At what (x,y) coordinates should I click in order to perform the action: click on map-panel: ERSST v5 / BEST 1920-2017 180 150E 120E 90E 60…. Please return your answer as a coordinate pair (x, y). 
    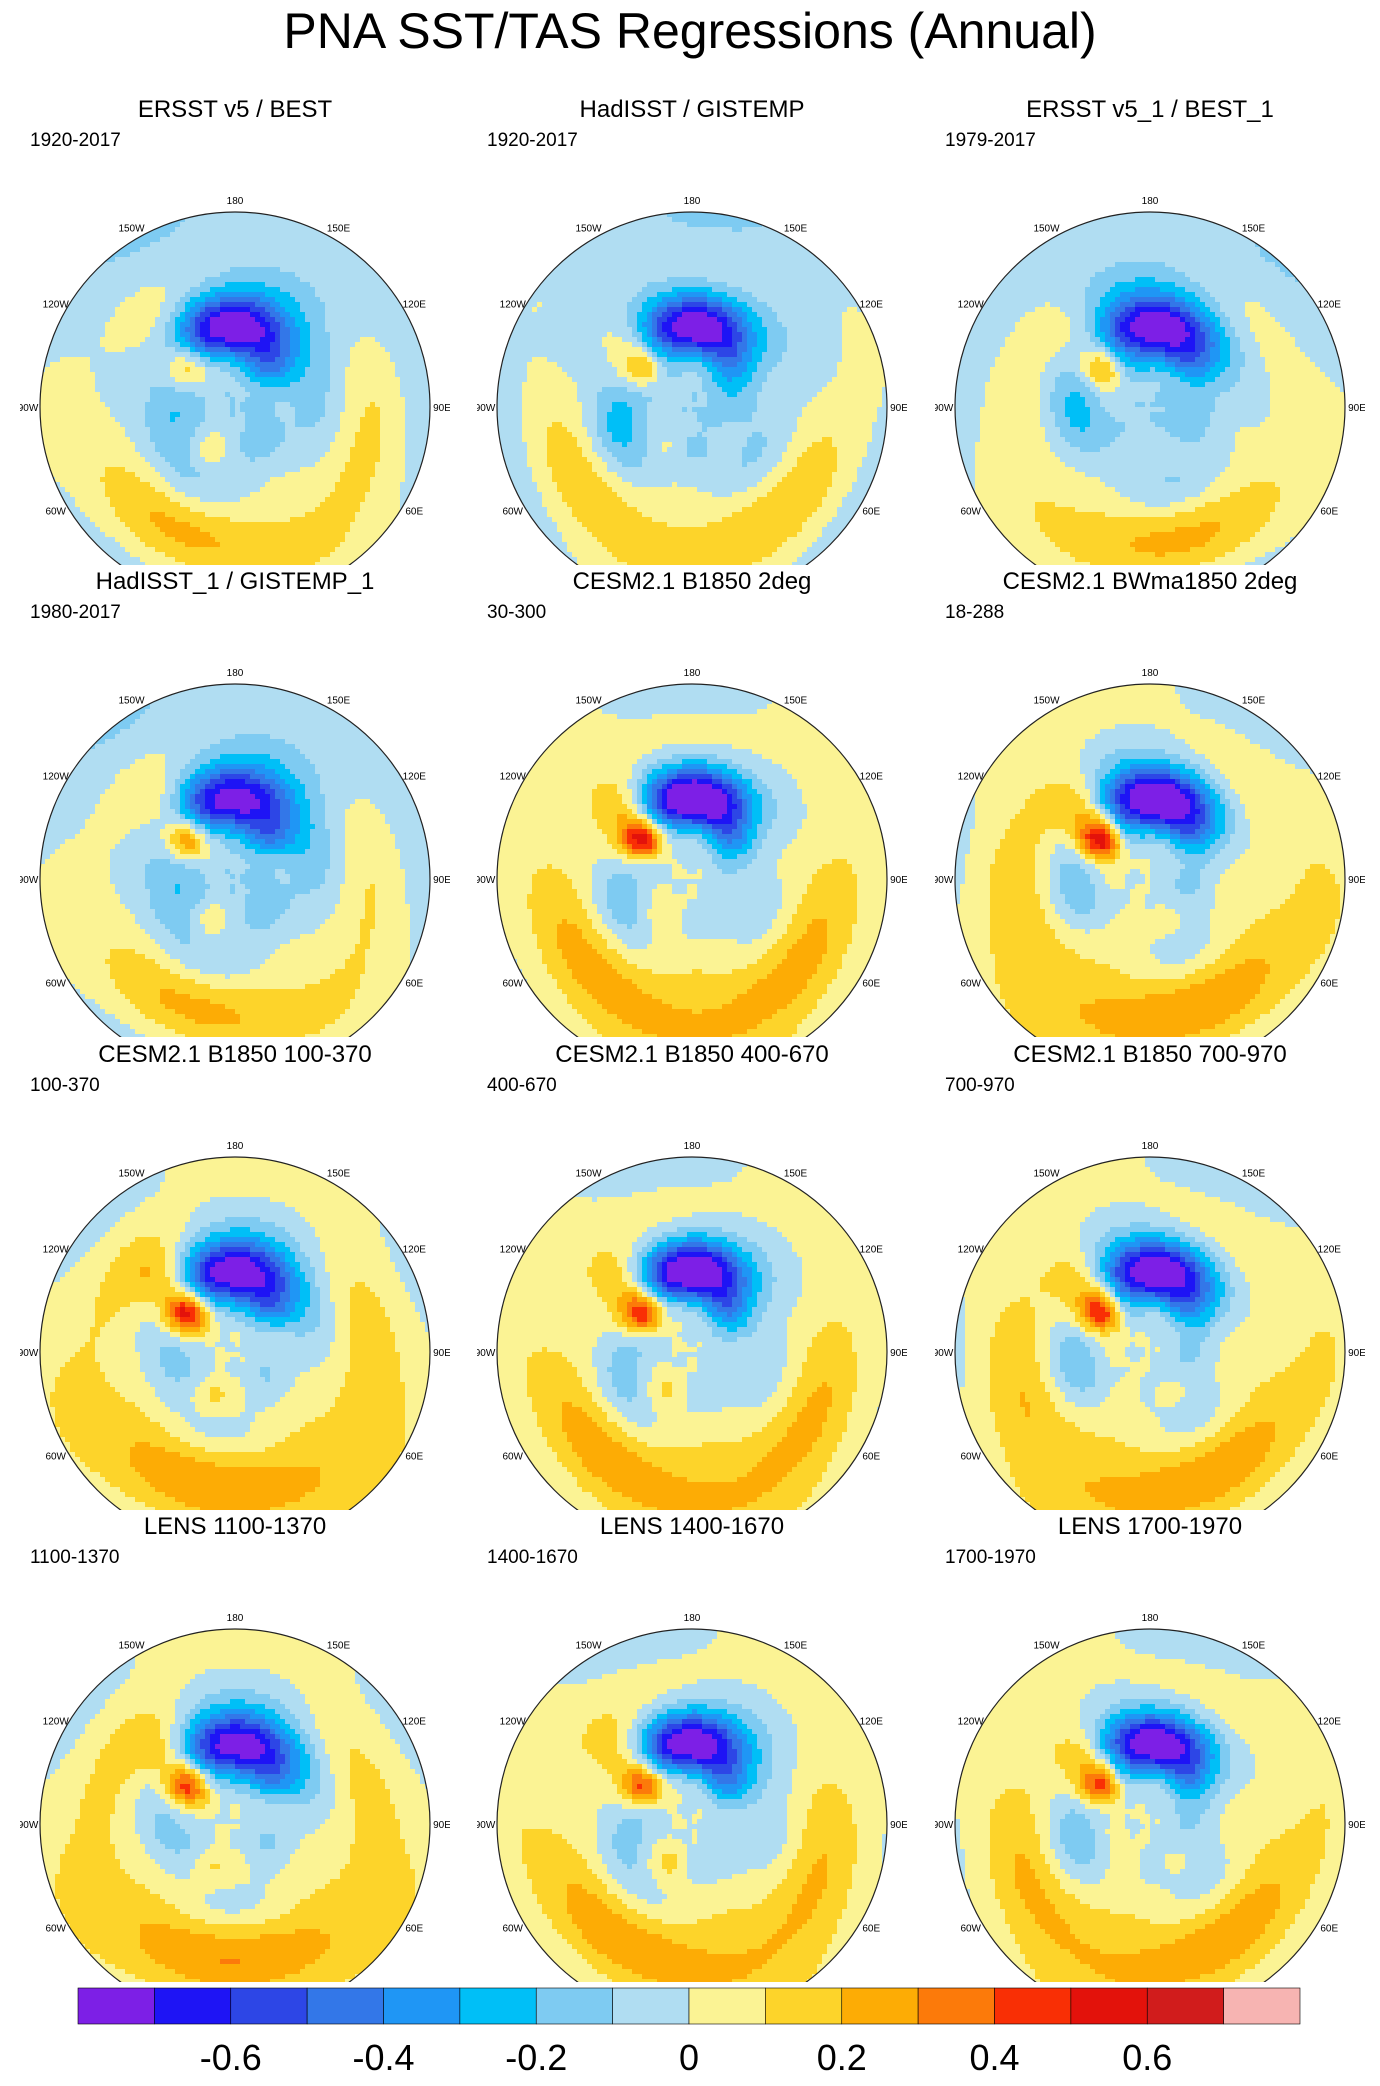
    Looking at the image, I should click on (235, 330).